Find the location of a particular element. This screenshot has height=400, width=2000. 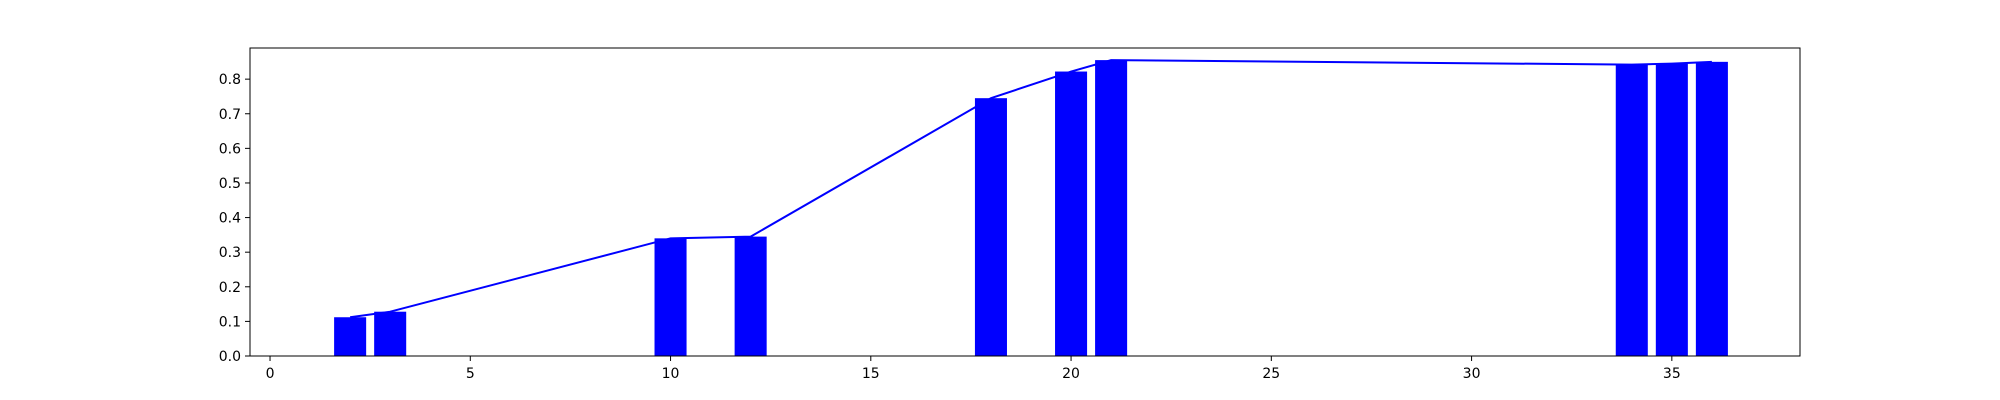

y-tick-label: 0.4 is located at coordinates (230, 219).